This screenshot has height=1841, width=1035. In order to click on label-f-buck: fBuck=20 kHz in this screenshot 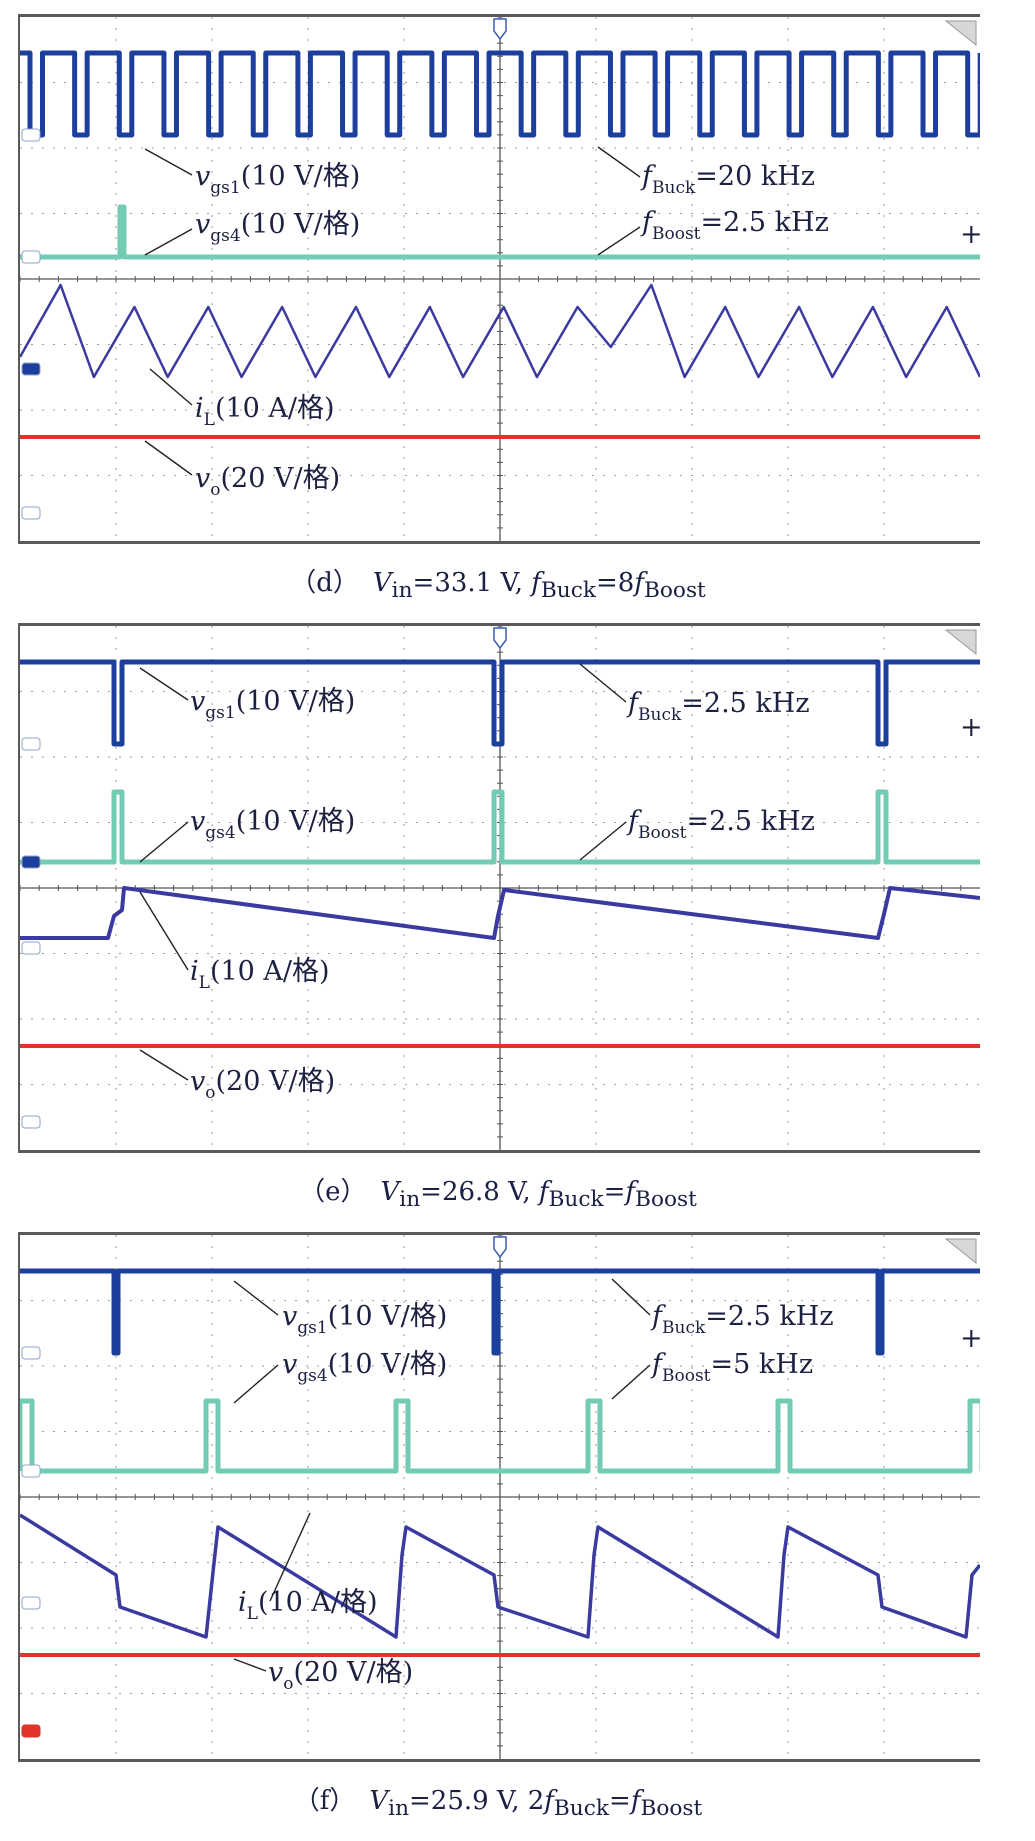, I will do `click(727, 179)`.